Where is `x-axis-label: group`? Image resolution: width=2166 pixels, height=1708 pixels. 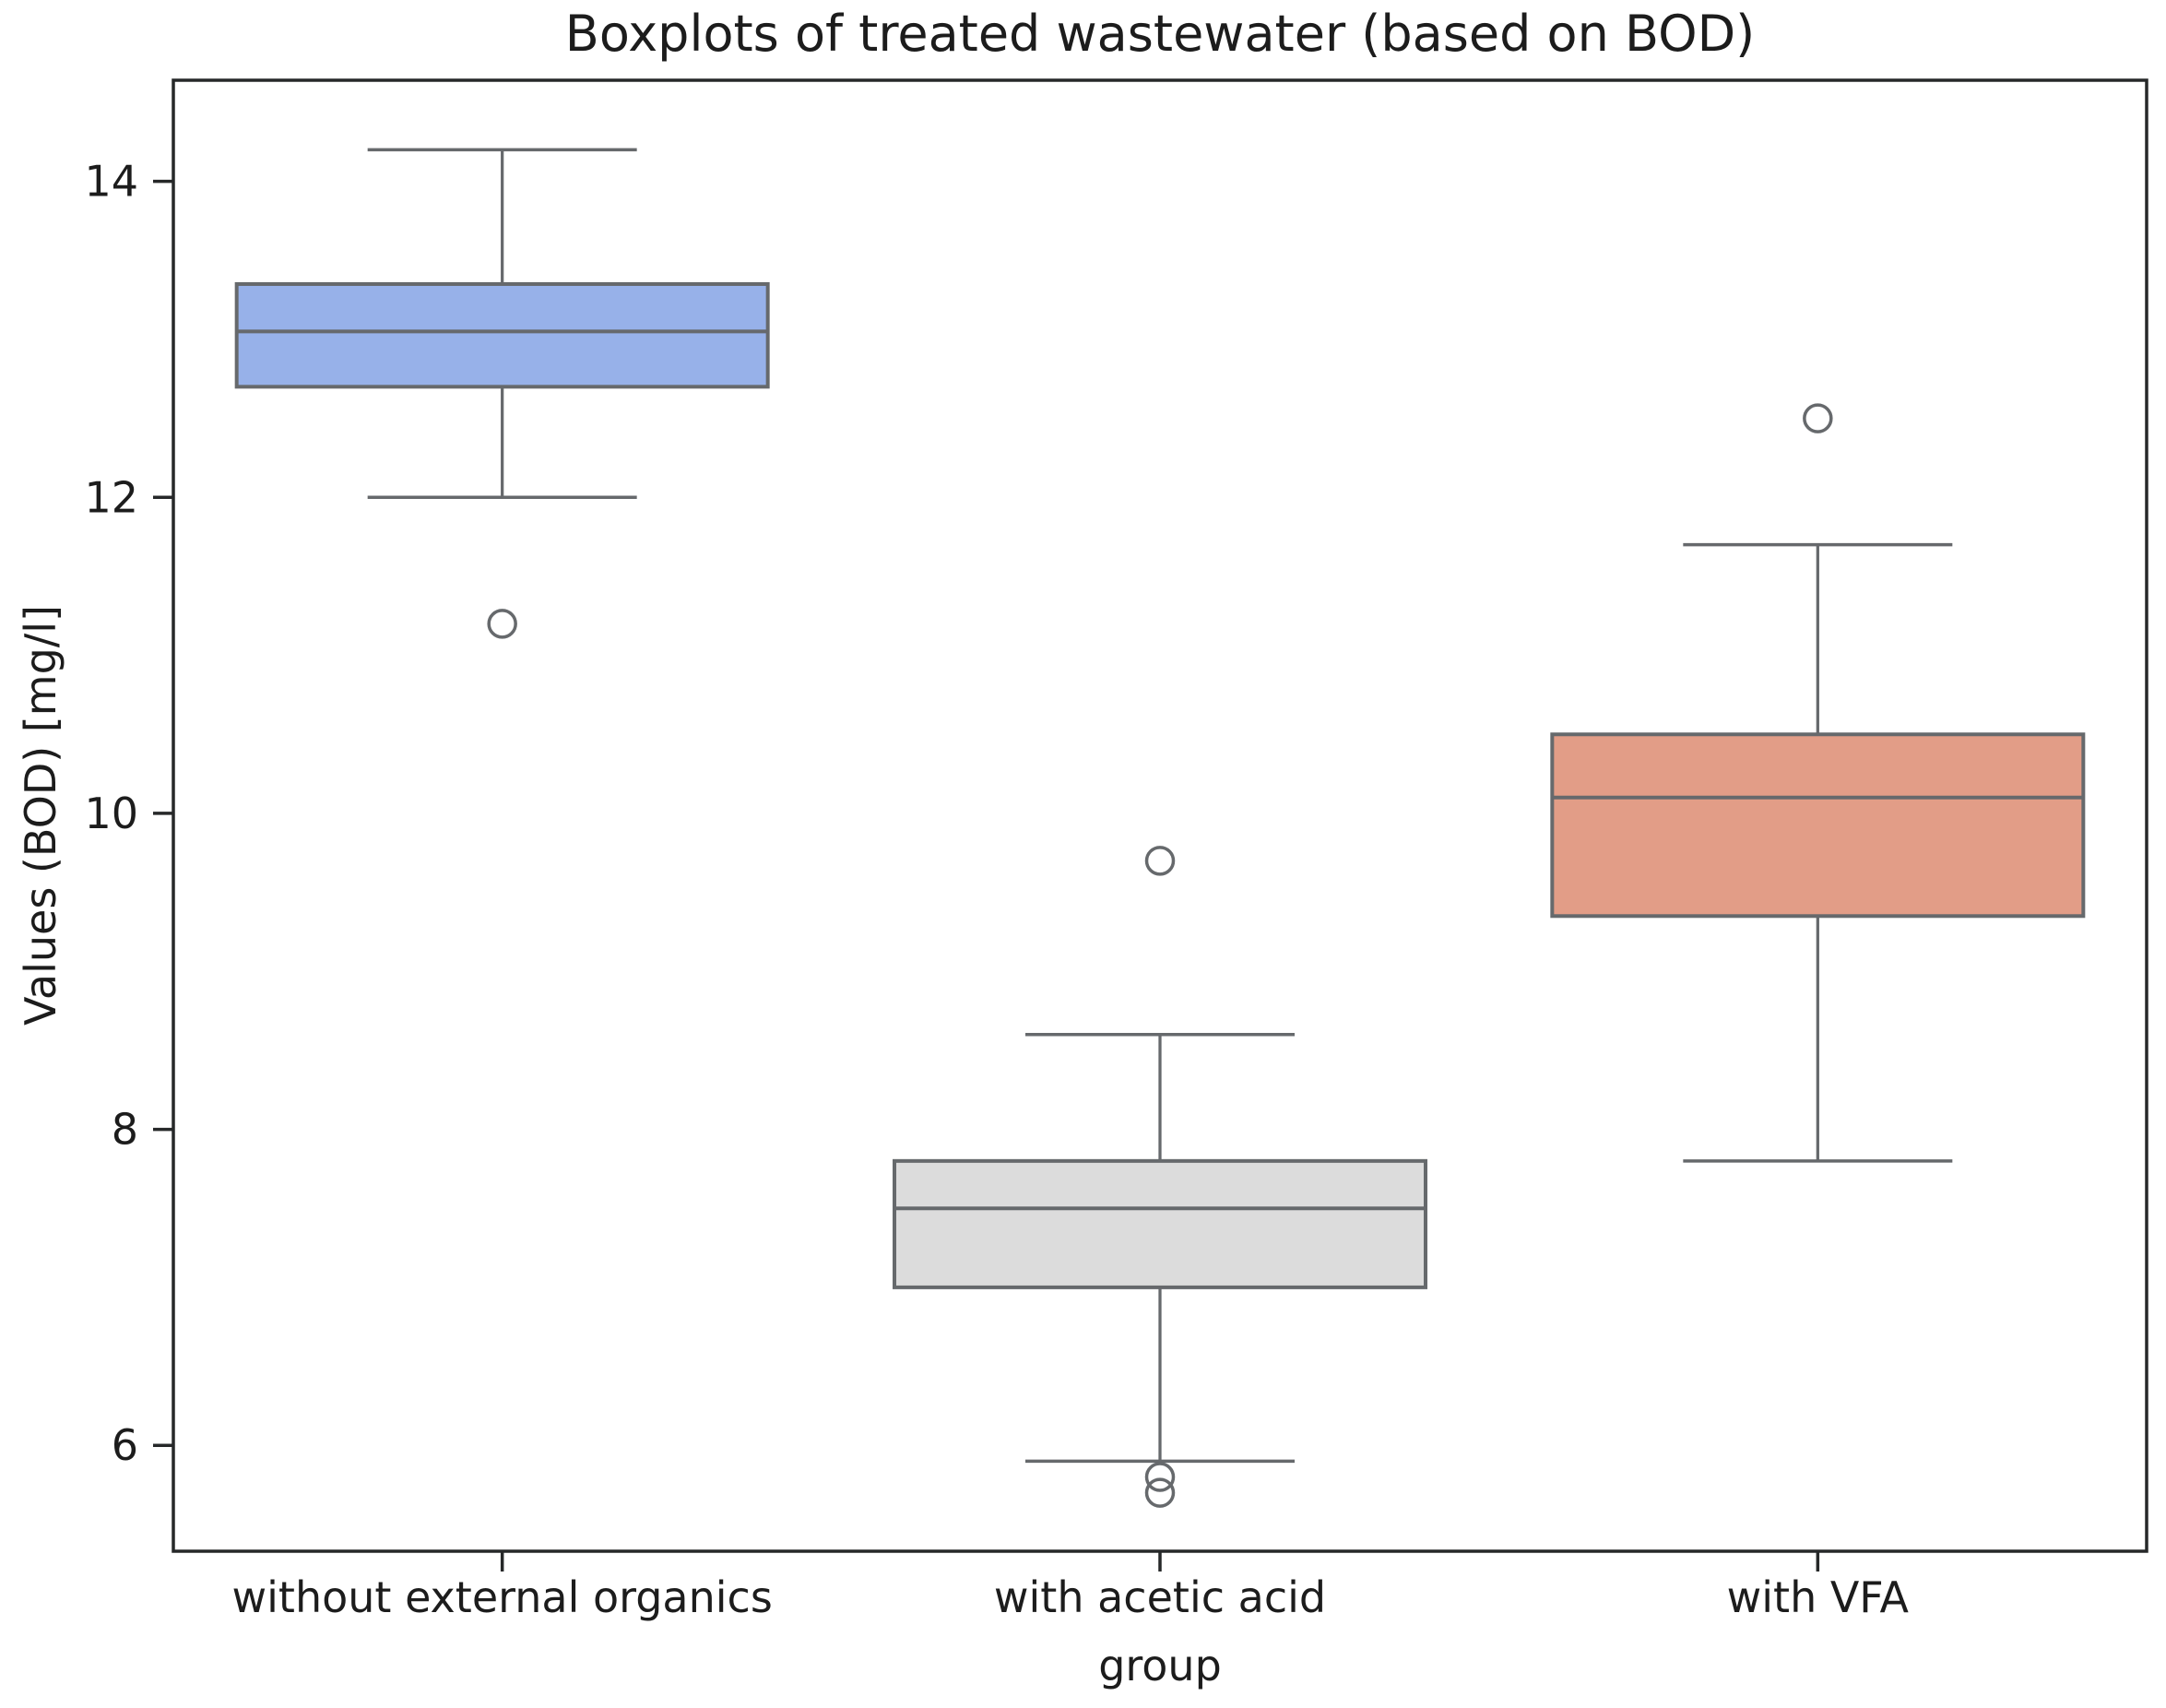 x-axis-label: group is located at coordinates (1160, 1666).